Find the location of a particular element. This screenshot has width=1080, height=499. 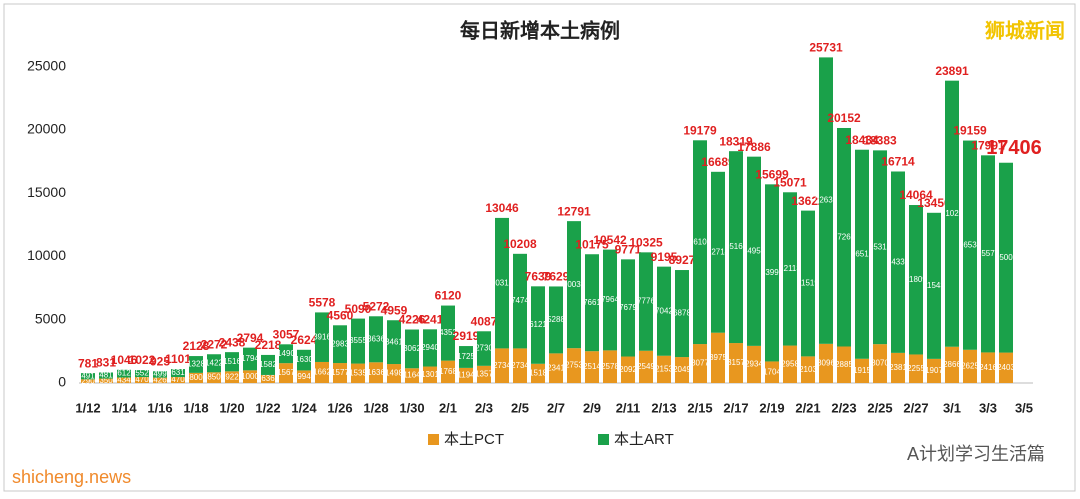

segment-label: 10312 is located at coordinates (502, 282).